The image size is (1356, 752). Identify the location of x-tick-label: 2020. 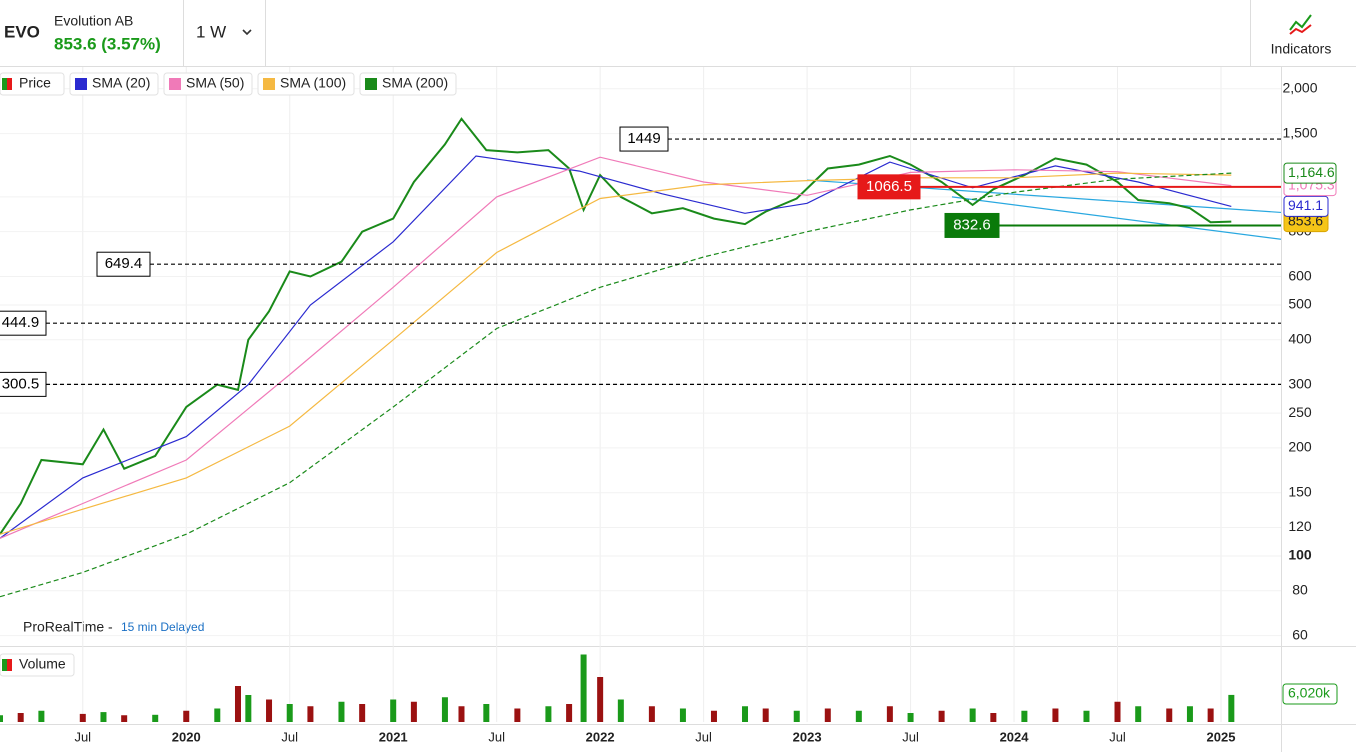
(186, 736).